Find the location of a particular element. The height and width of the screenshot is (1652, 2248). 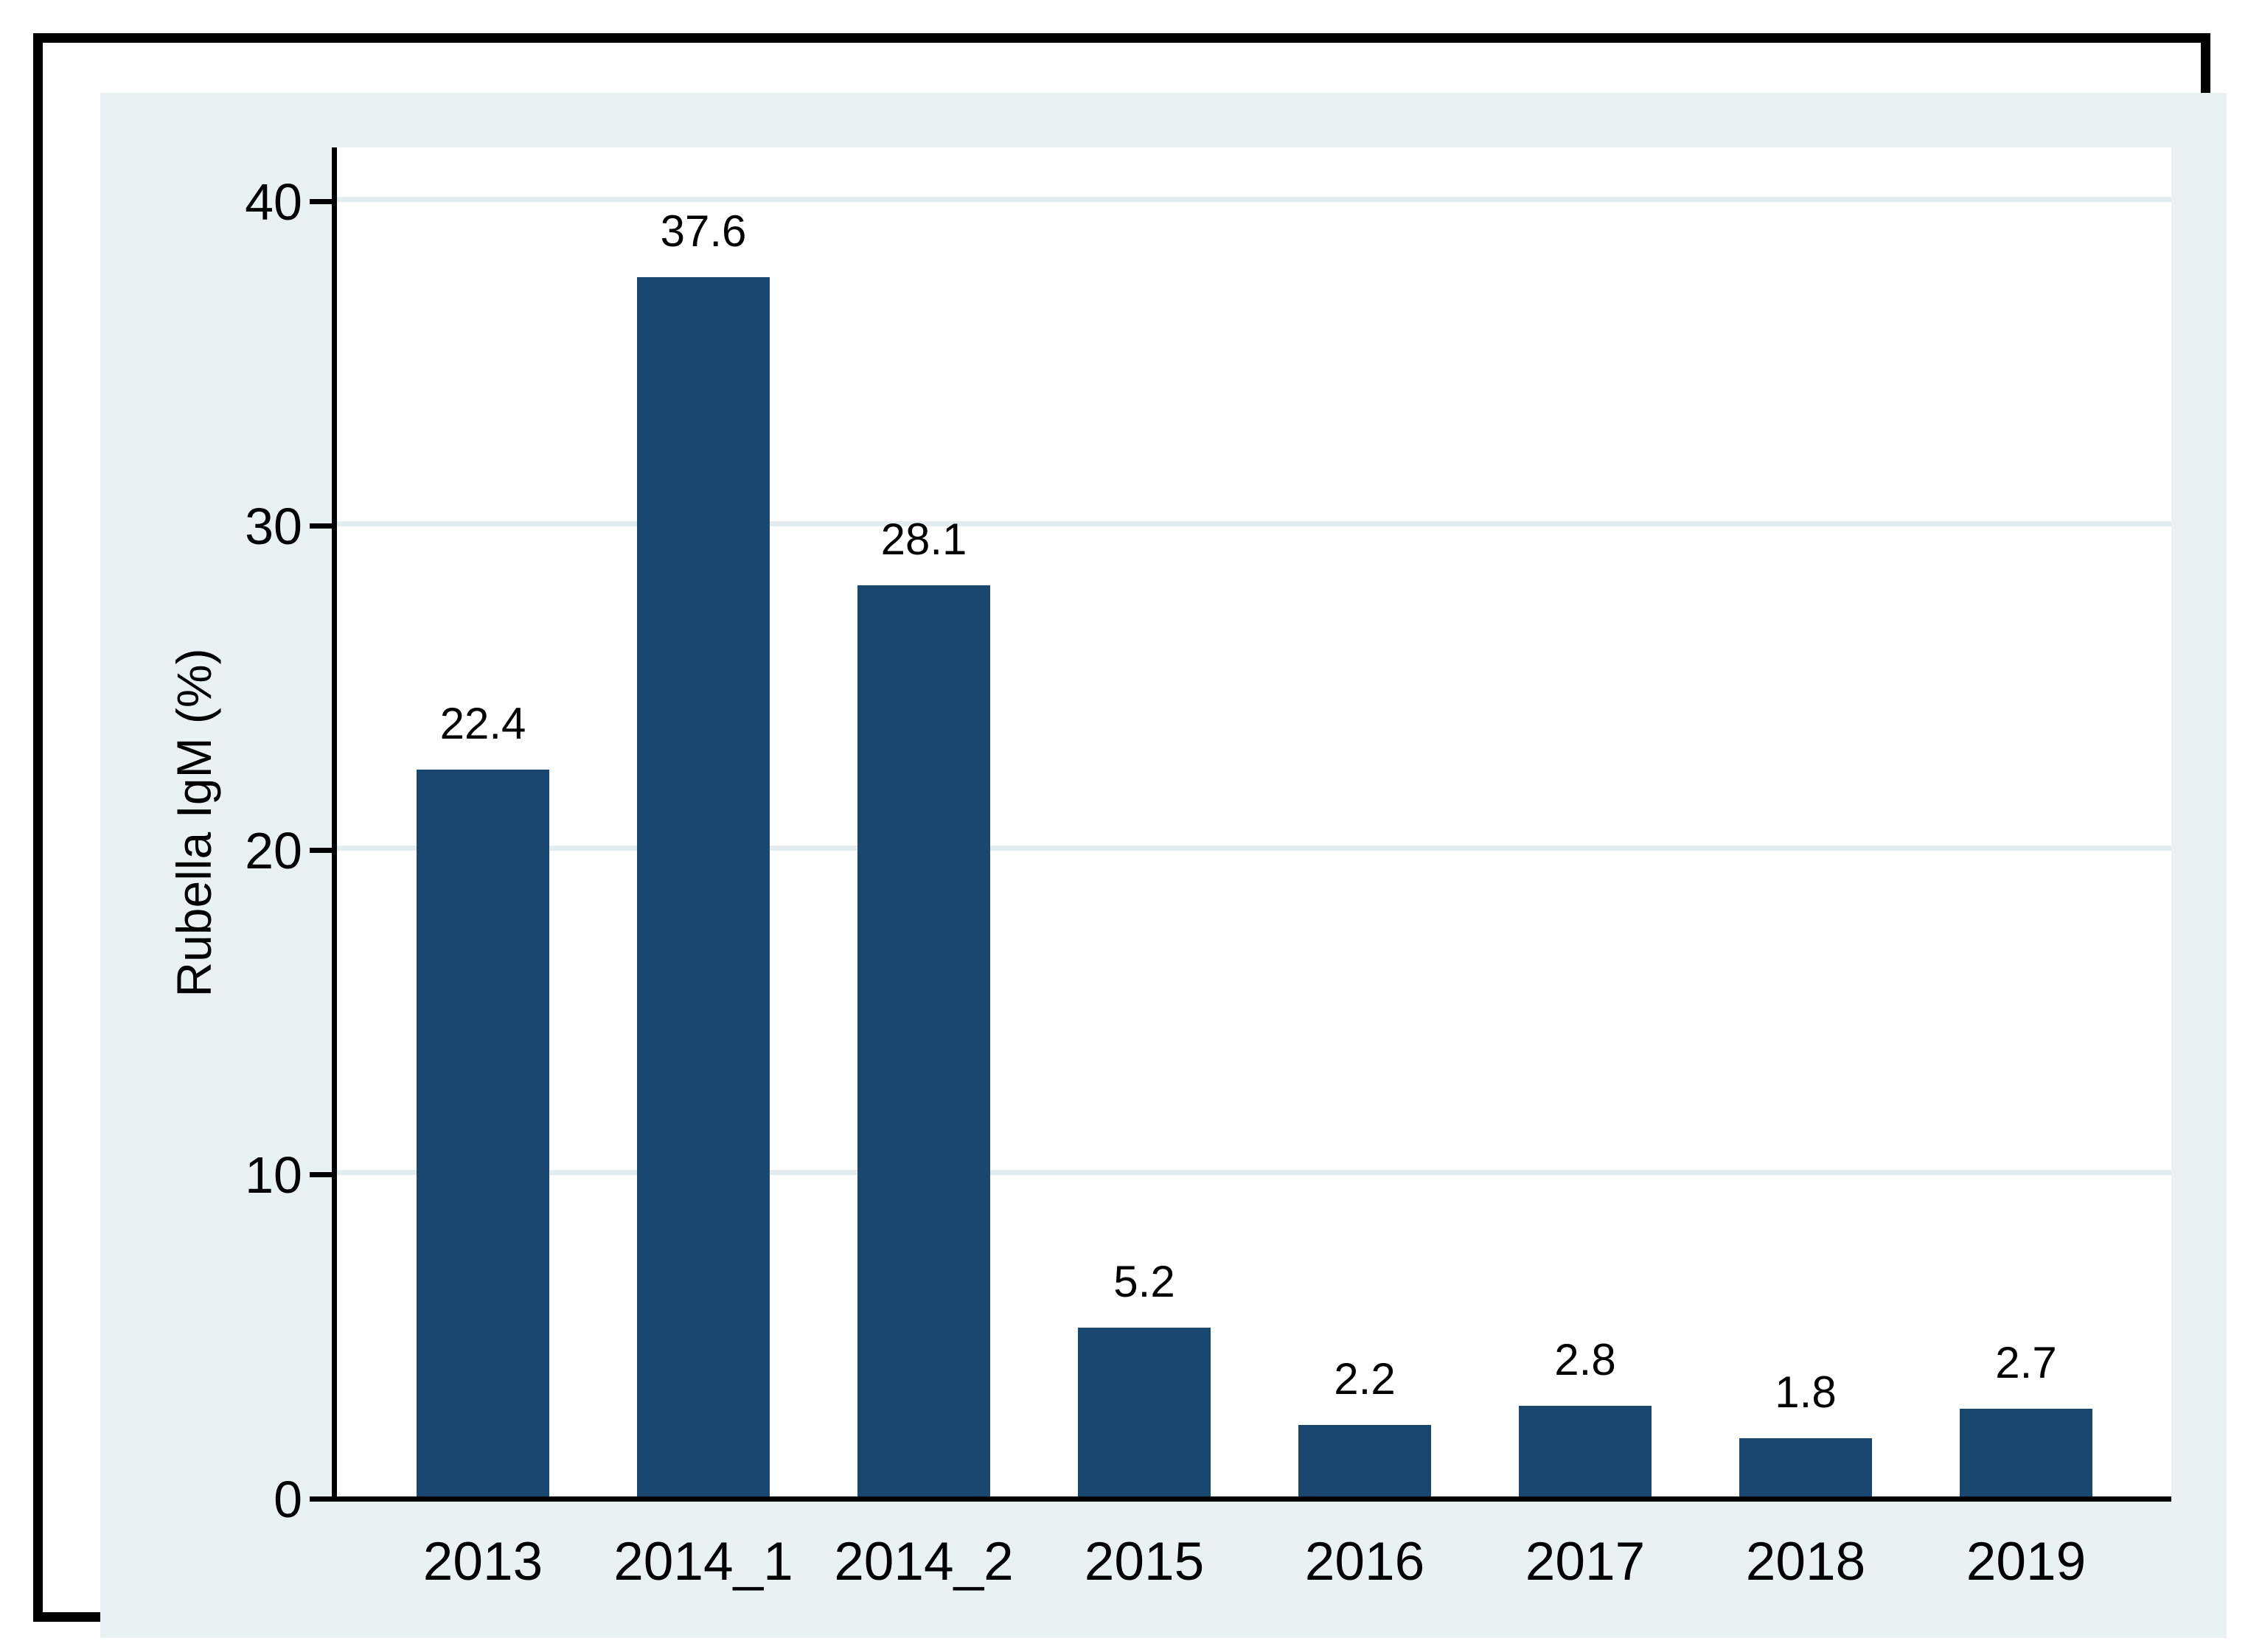

y-tick-label: 20 is located at coordinates (273, 850).